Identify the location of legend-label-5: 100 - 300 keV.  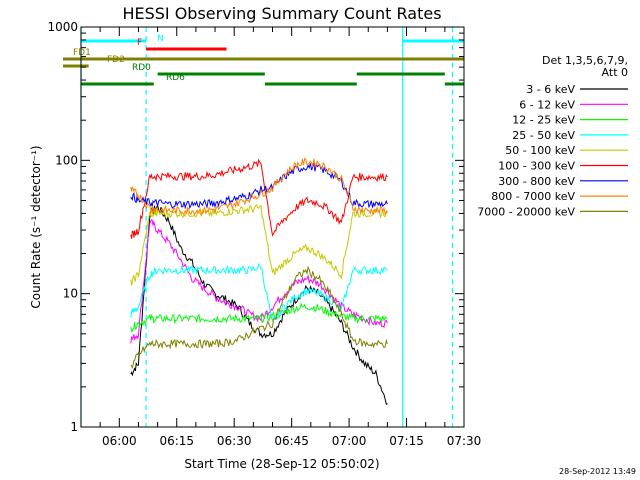
(536, 166).